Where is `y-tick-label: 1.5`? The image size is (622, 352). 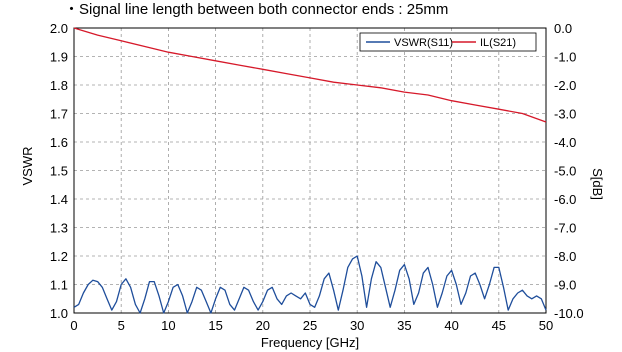 y-tick-label: 1.5 is located at coordinates (59, 171).